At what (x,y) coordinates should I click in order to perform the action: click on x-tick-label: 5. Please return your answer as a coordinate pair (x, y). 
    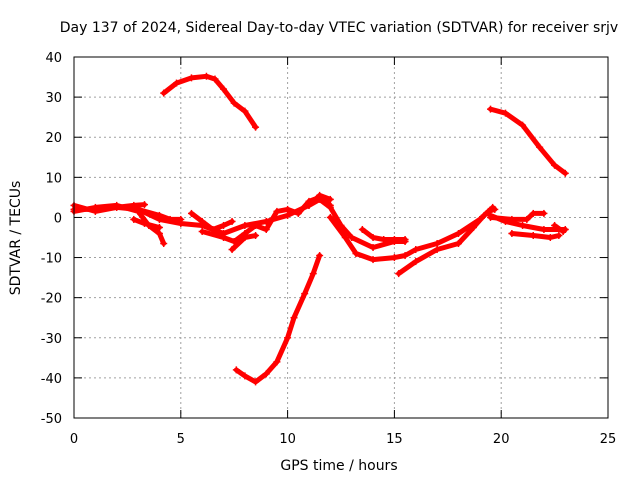
    Looking at the image, I should click on (181, 439).